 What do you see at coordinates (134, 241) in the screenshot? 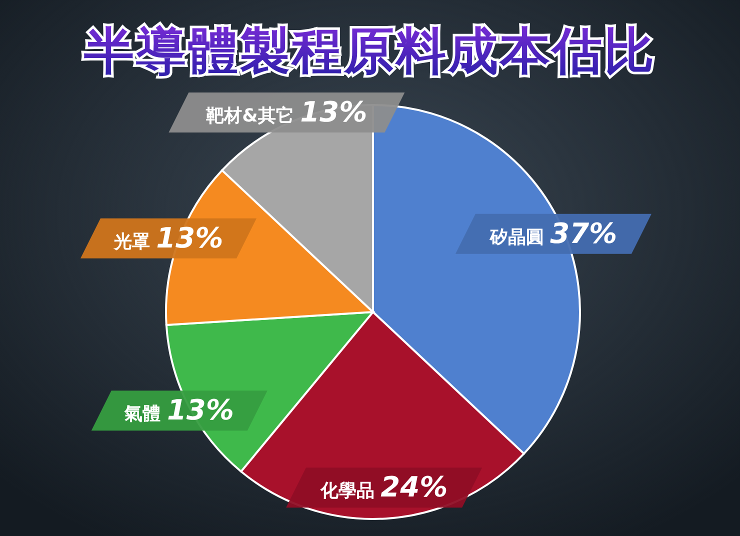
I see `slice-label: 光罩` at bounding box center [134, 241].